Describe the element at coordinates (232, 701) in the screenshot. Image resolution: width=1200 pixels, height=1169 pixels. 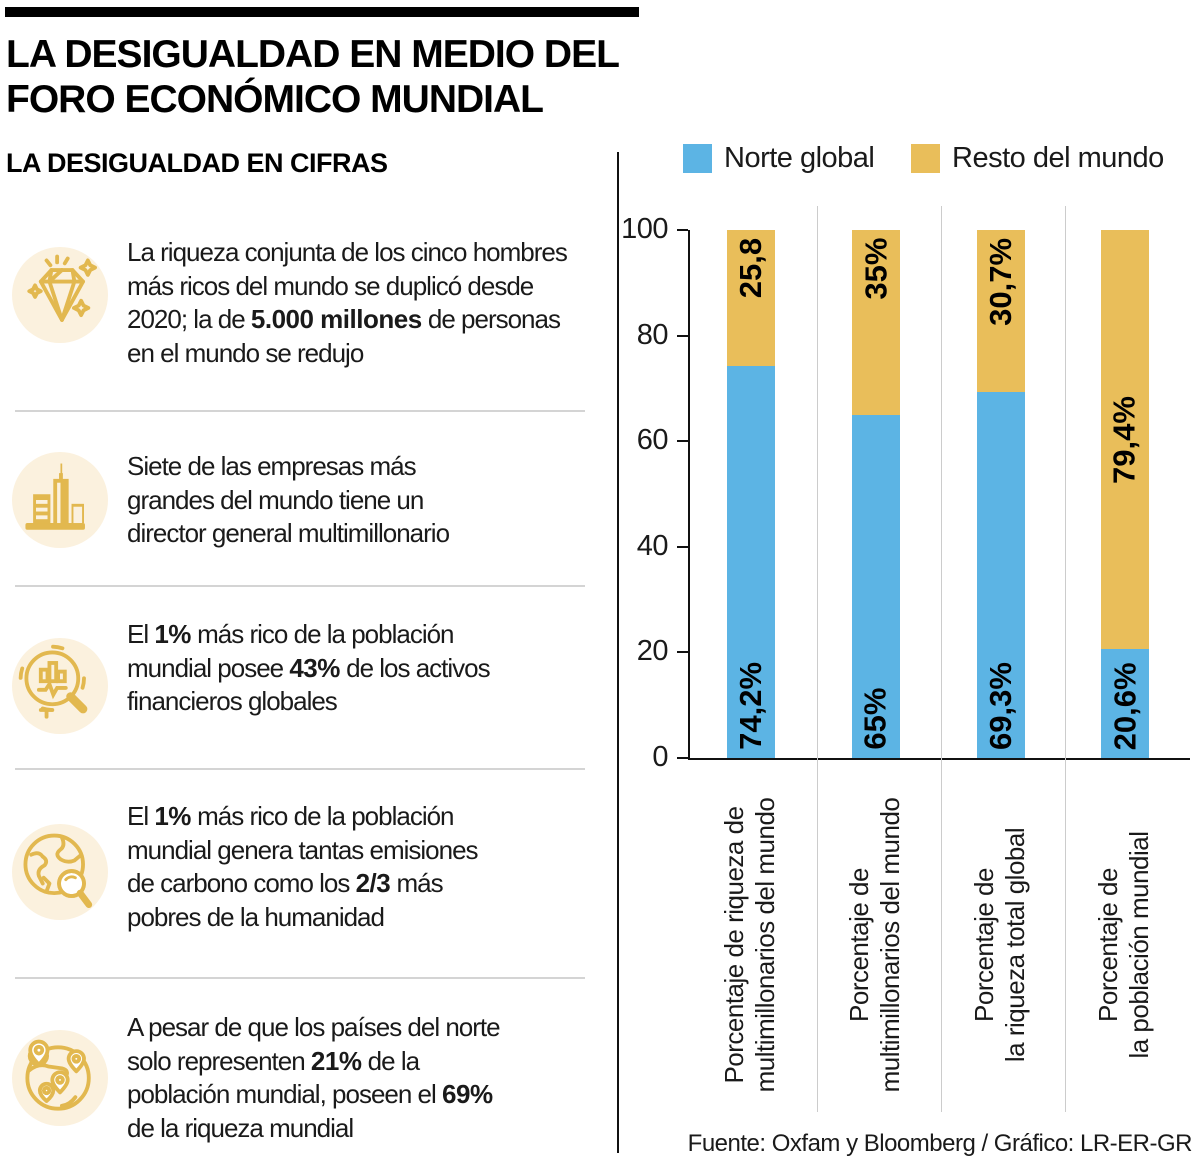
I see `fact-text-line: financieros globales` at that location.